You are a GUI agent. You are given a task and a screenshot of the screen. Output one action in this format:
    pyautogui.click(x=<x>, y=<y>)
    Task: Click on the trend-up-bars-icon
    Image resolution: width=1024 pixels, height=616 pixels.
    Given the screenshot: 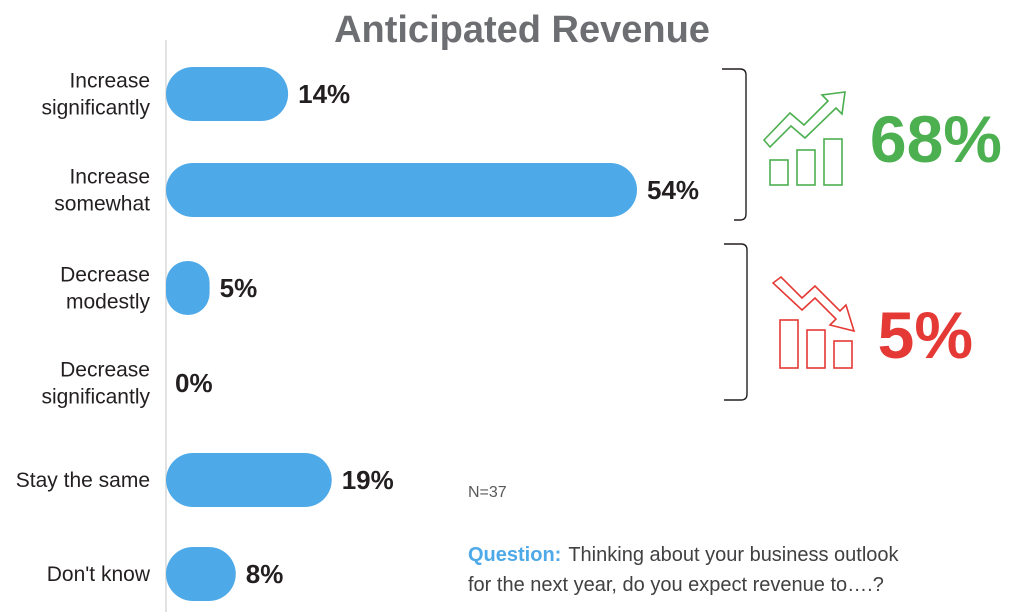 What is the action you would take?
    pyautogui.click(x=804, y=138)
    